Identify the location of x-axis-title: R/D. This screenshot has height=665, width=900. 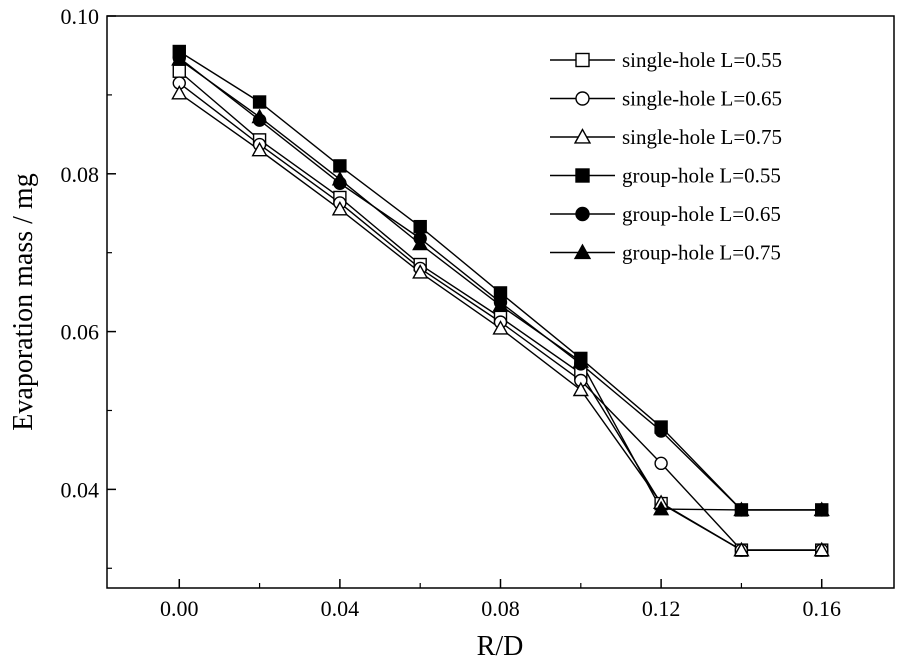
(500, 646).